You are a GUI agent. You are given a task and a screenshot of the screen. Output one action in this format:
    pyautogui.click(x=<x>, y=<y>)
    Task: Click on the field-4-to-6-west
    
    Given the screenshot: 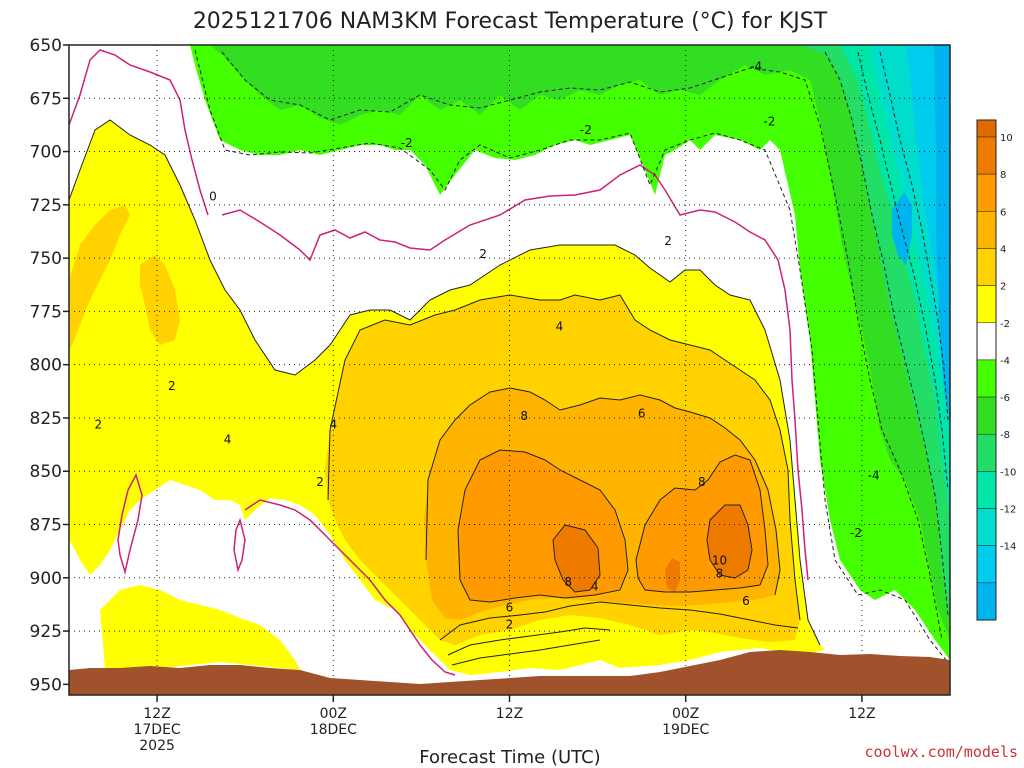 What is the action you would take?
    pyautogui.click(x=99, y=277)
    